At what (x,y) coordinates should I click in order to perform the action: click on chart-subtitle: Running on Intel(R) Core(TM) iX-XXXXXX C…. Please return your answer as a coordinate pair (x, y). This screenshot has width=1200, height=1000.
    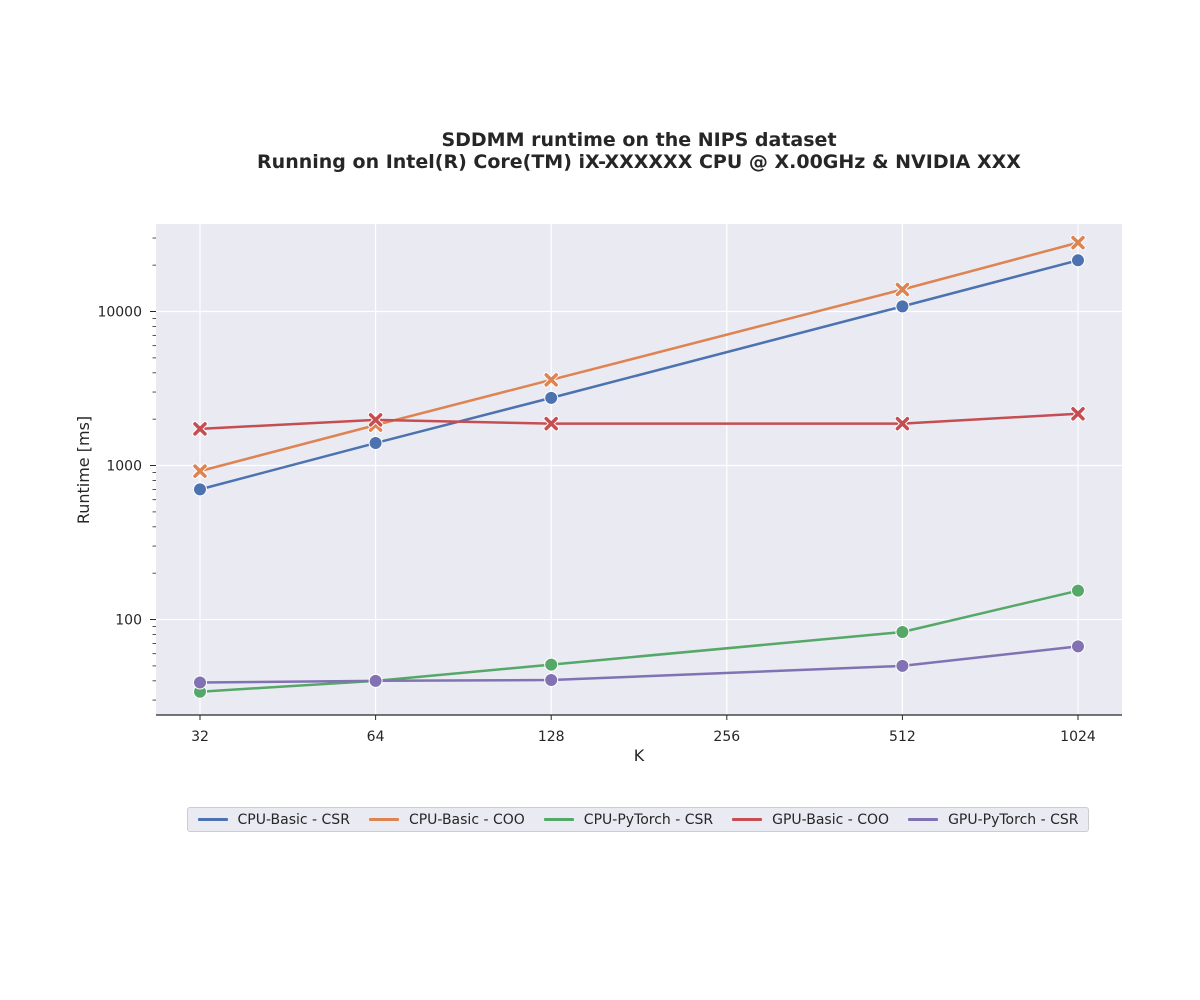
    Looking at the image, I should click on (639, 162).